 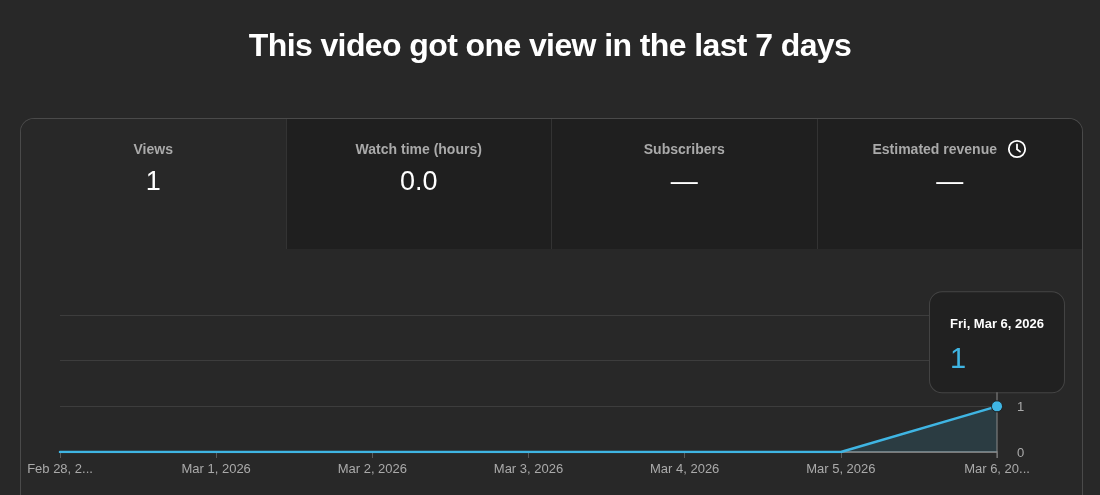 What do you see at coordinates (153, 181) in the screenshot?
I see `text: 1` at bounding box center [153, 181].